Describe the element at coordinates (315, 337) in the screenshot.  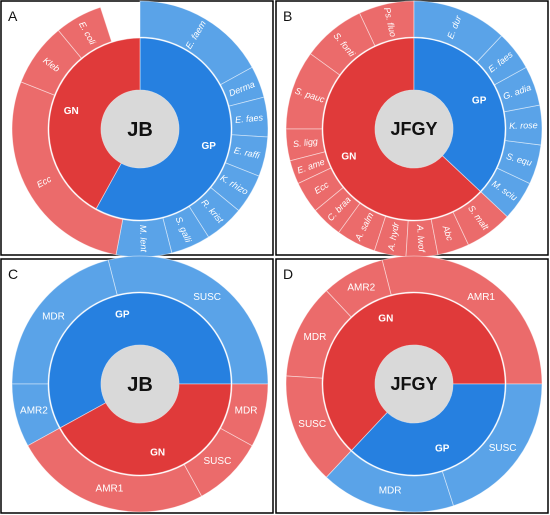
I see `outer-label-mdr-2: MDR` at that location.